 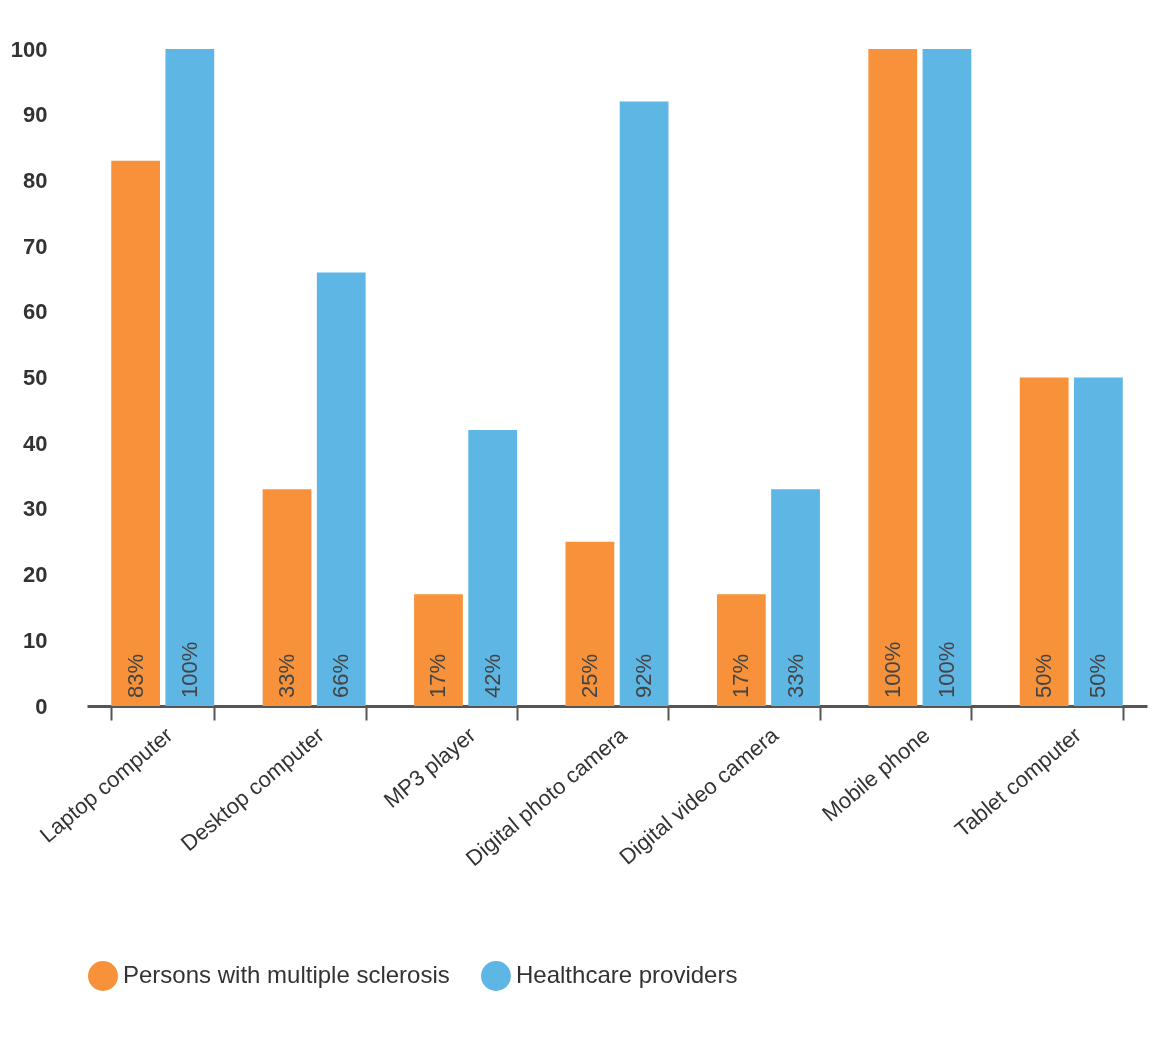 I want to click on y-tick-label: 0, so click(x=41, y=706).